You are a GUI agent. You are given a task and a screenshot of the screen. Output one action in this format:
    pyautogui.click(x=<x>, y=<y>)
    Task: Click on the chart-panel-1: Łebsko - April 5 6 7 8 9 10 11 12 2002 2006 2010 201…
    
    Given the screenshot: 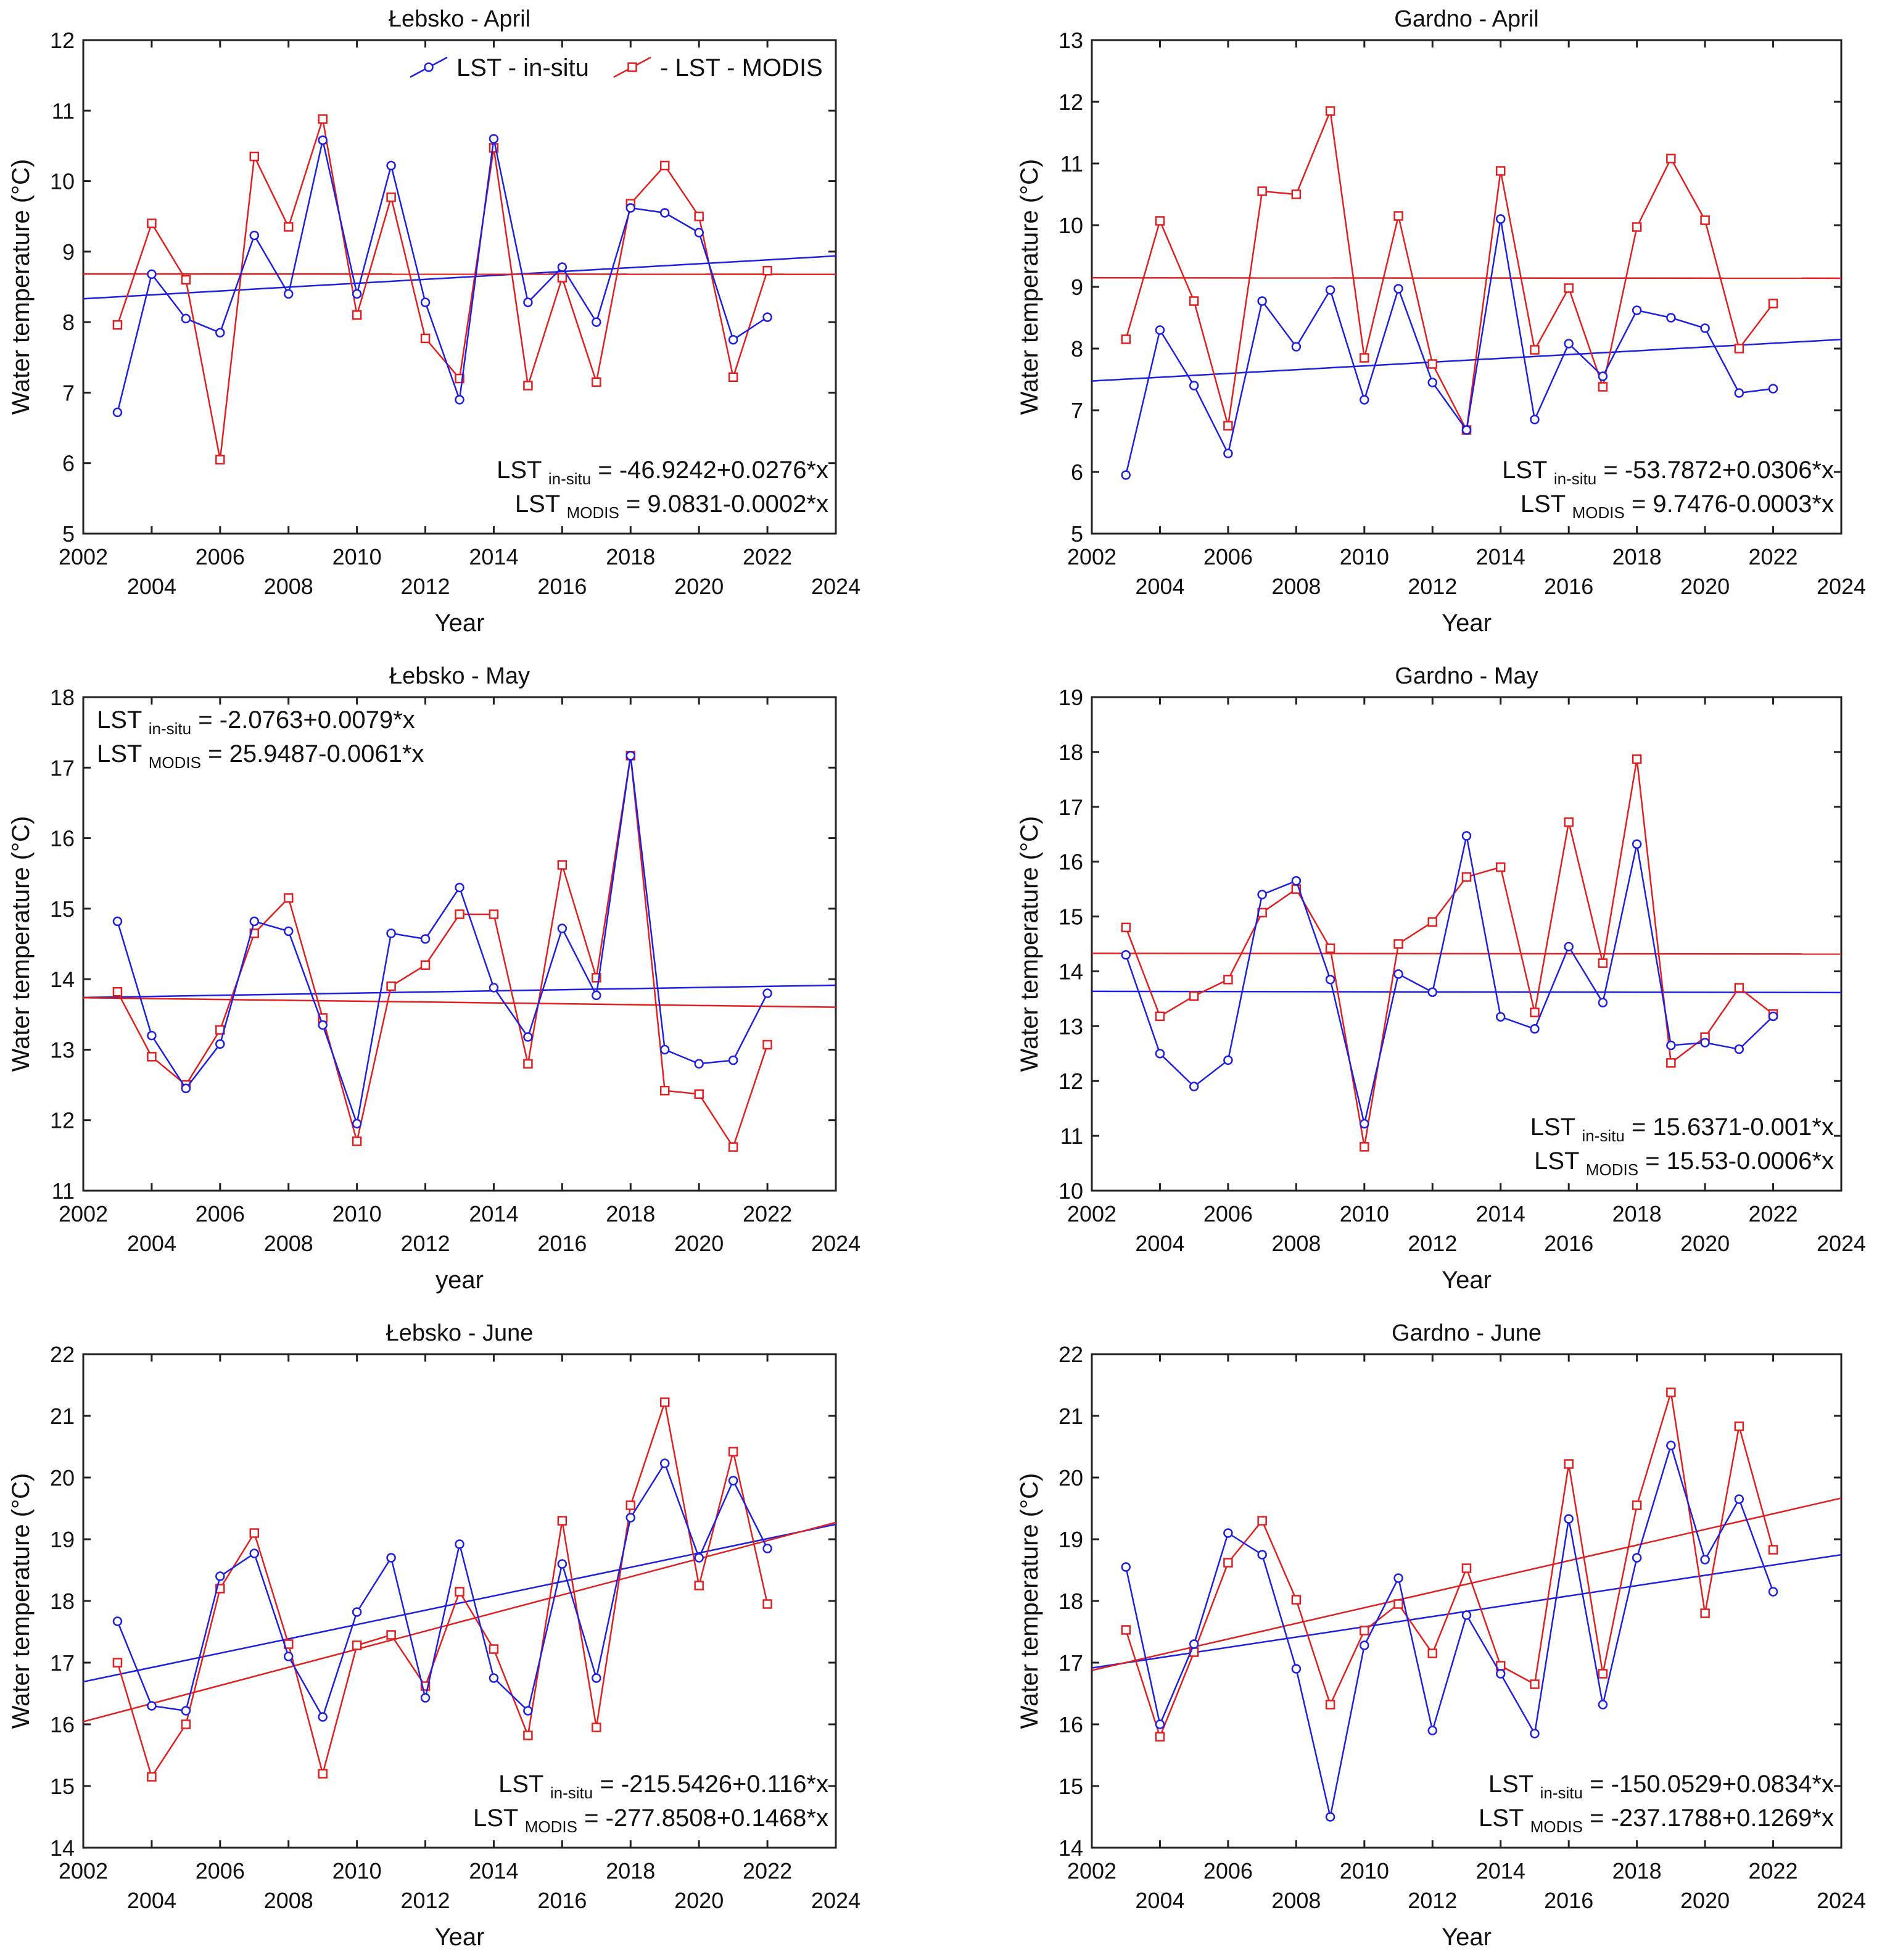 What is the action you would take?
    pyautogui.click(x=434, y=321)
    